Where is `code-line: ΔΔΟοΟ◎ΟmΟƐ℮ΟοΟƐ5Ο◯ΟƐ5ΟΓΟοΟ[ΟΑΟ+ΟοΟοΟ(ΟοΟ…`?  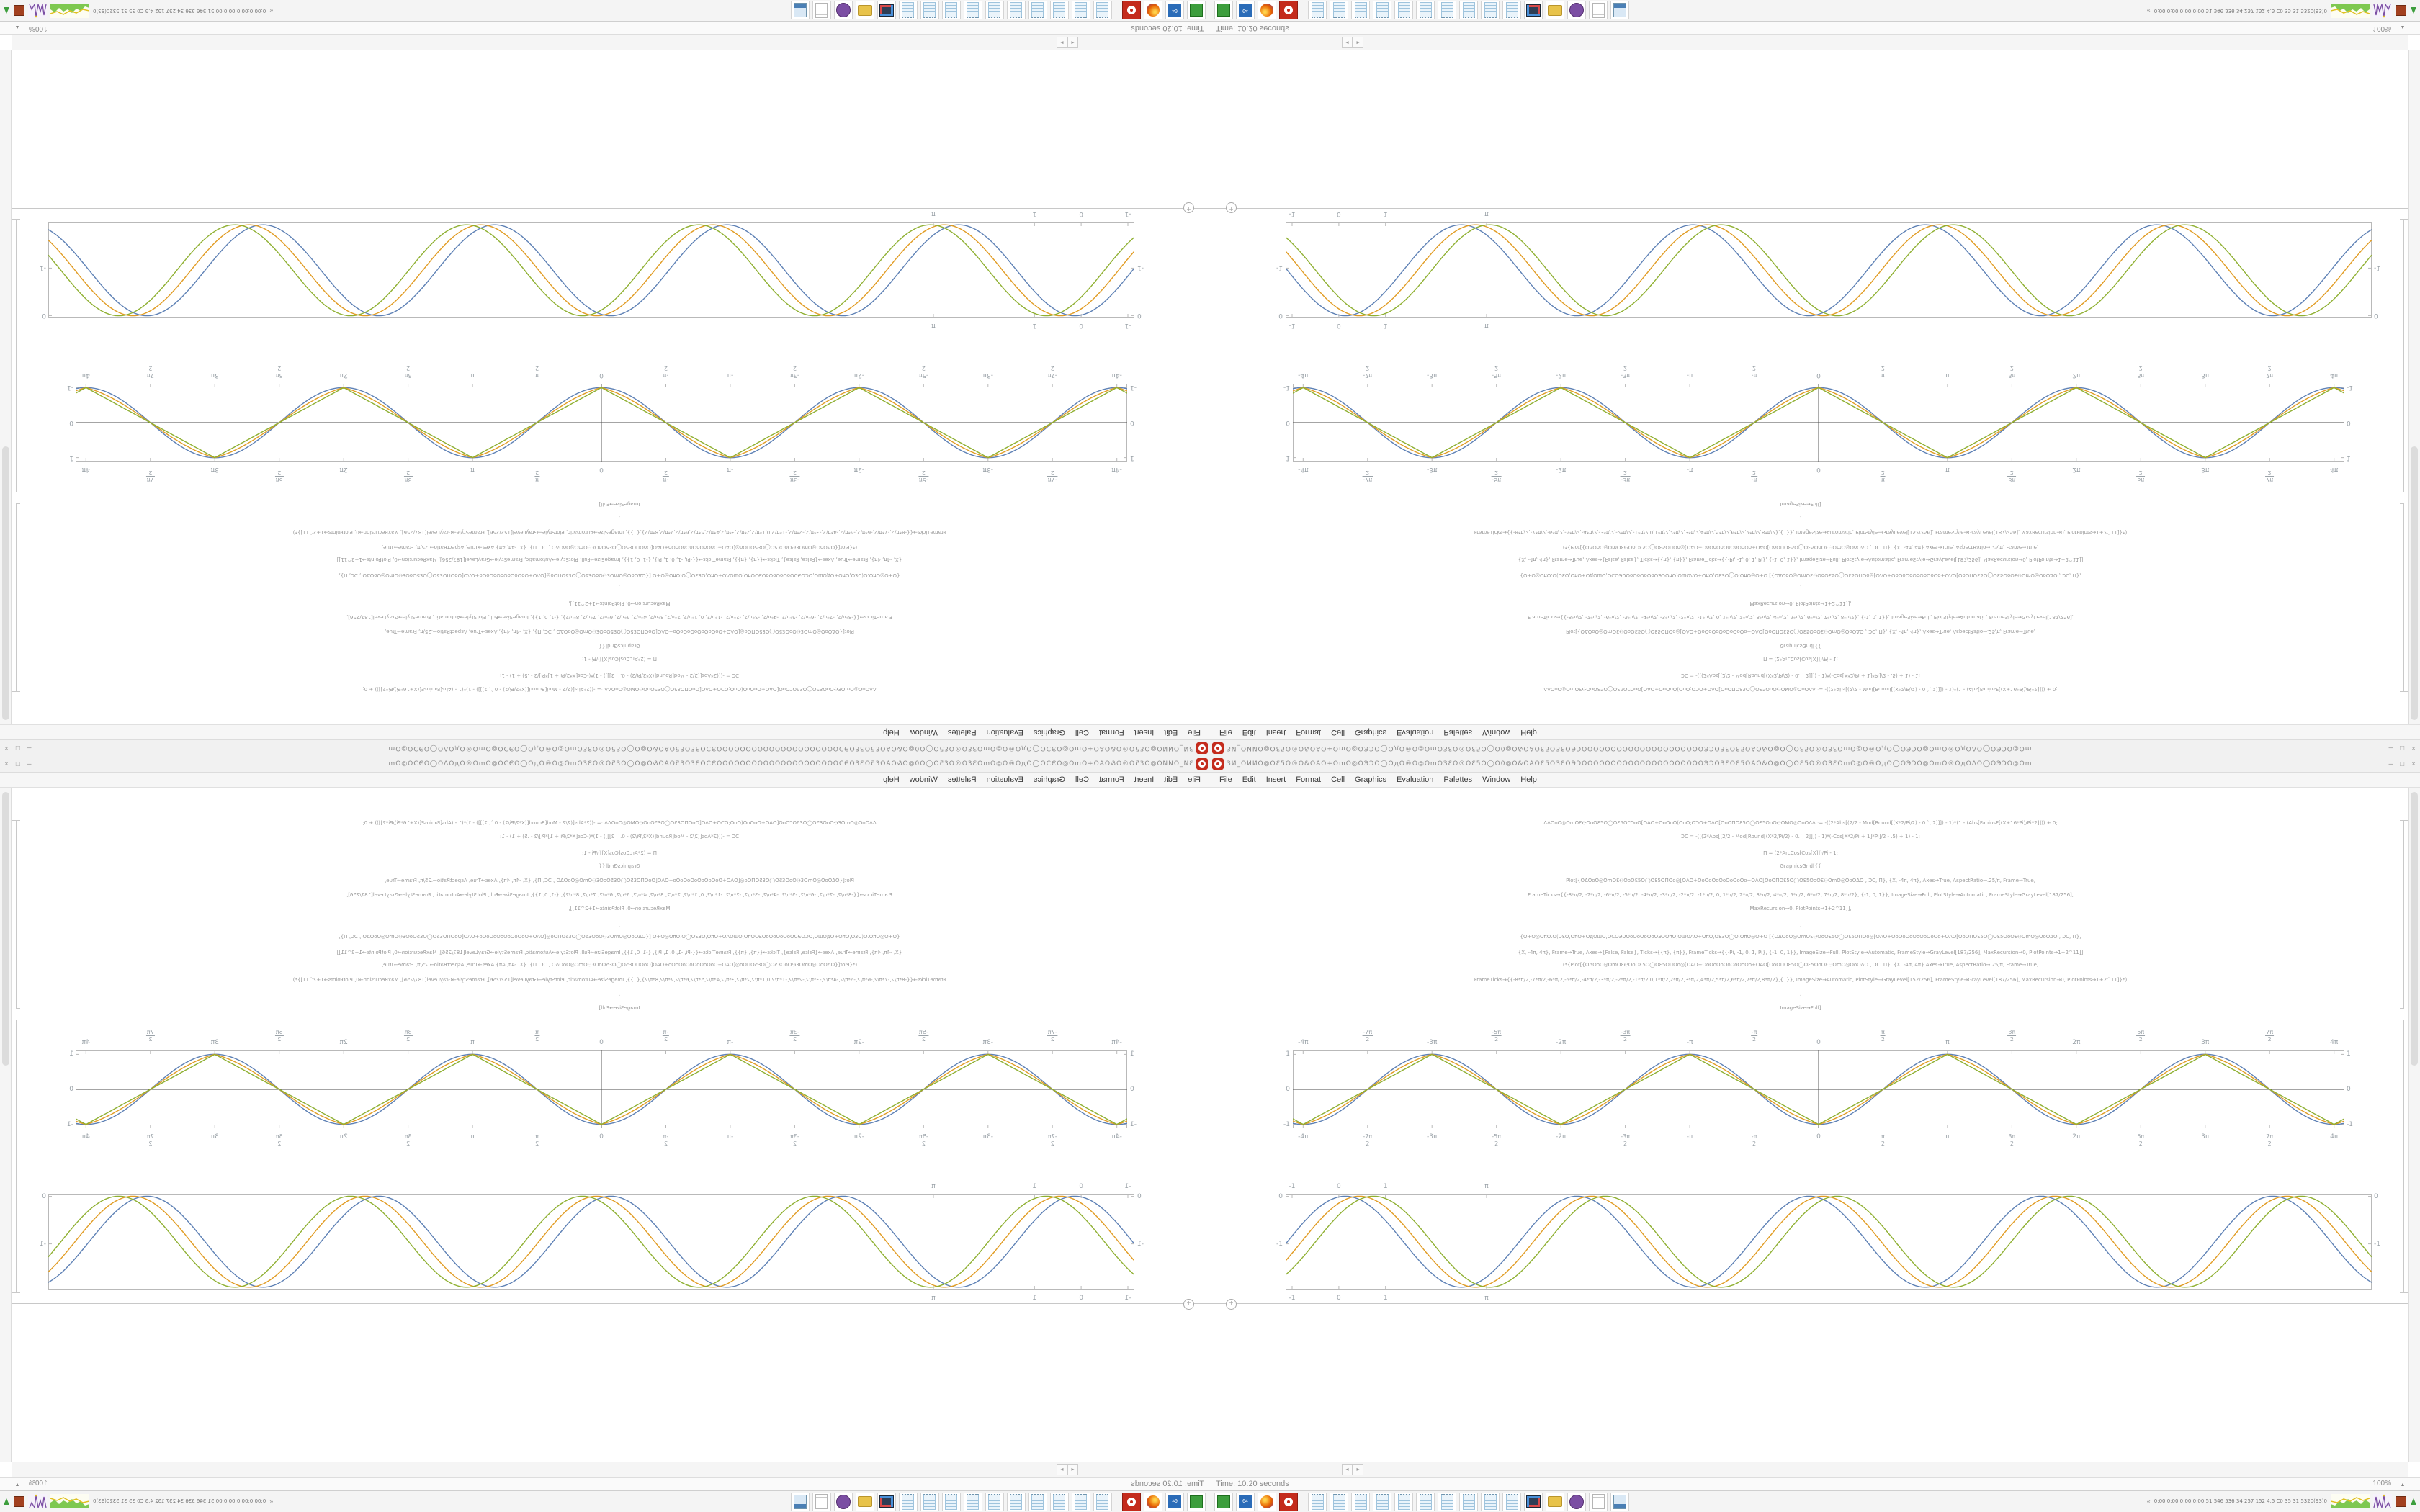
code-line: ΔΔΟοΟ◎ΟmΟƐ℮ΟοΟƐ5Ο◯ΟƐ5ΟΓΟοΟ[ΟΑΟ+ΟοΟοΟ(ΟοΟ… is located at coordinates (619, 689).